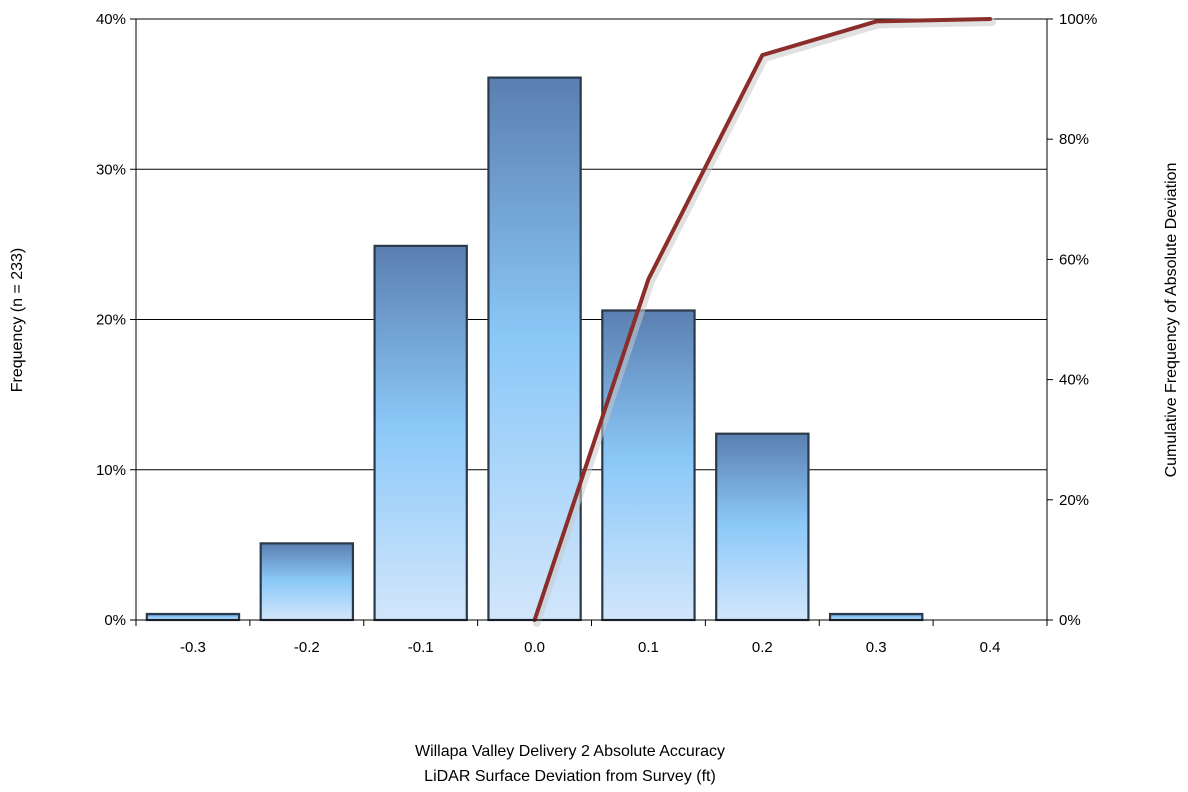 The image size is (1188, 792). I want to click on y-tick-label: 40%, so click(111, 19).